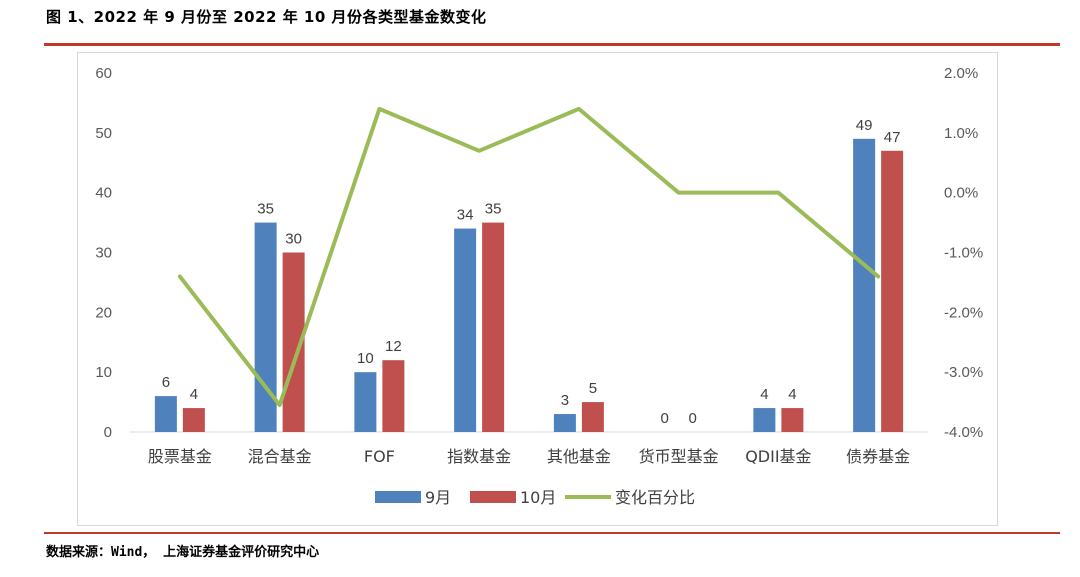 The width and height of the screenshot is (1080, 577). What do you see at coordinates (552, 533) in the screenshot?
I see `source-rule` at bounding box center [552, 533].